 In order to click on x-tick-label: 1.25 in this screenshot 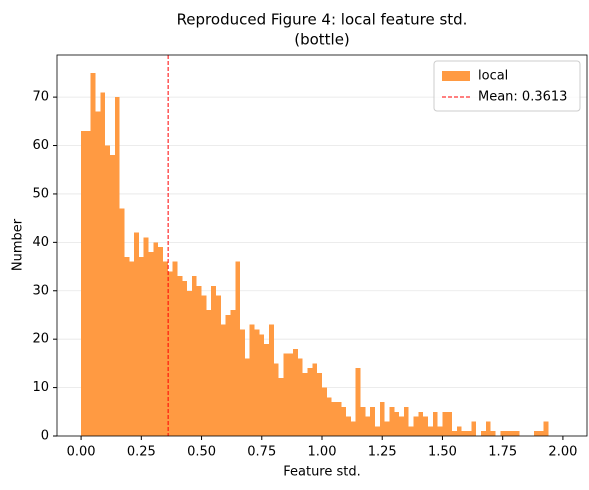, I will do `click(382, 452)`.